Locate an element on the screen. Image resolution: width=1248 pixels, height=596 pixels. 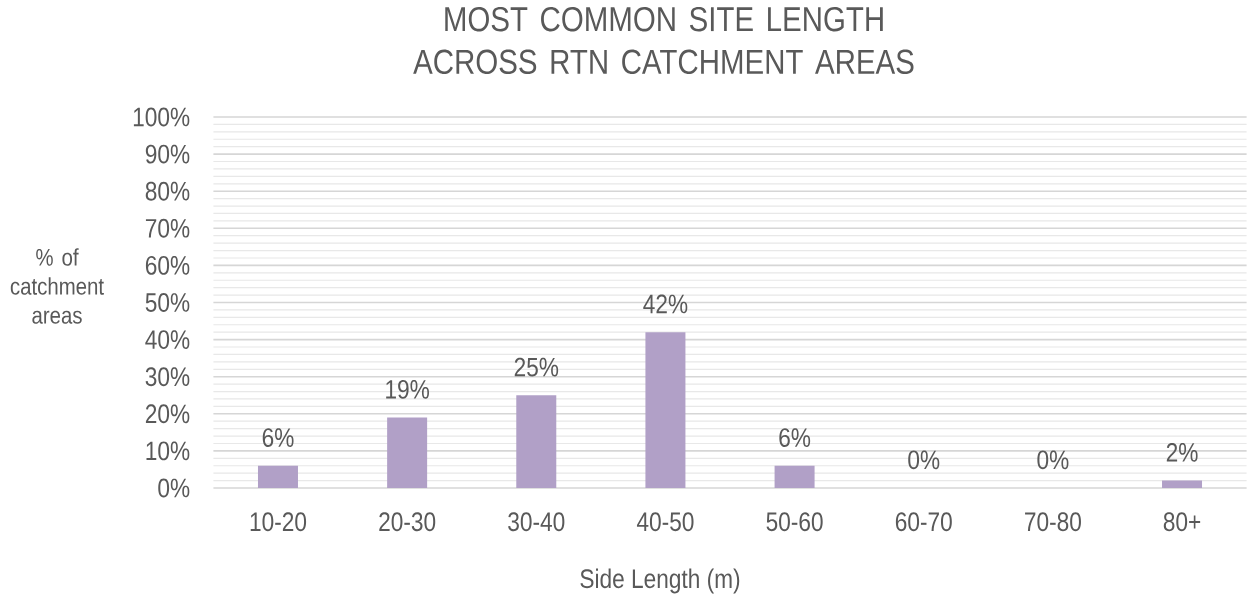
y-tick-label: 70% is located at coordinates (167, 228).